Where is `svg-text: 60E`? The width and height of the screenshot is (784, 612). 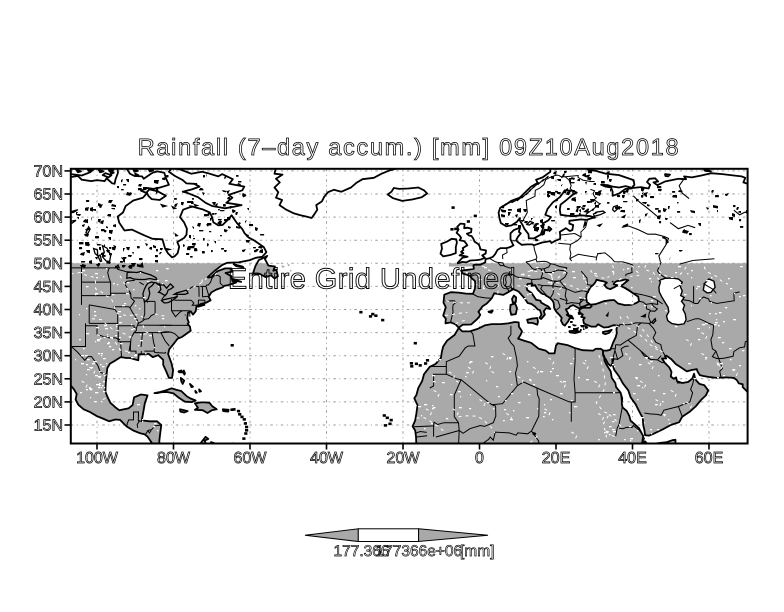 svg-text: 60E is located at coordinates (709, 458).